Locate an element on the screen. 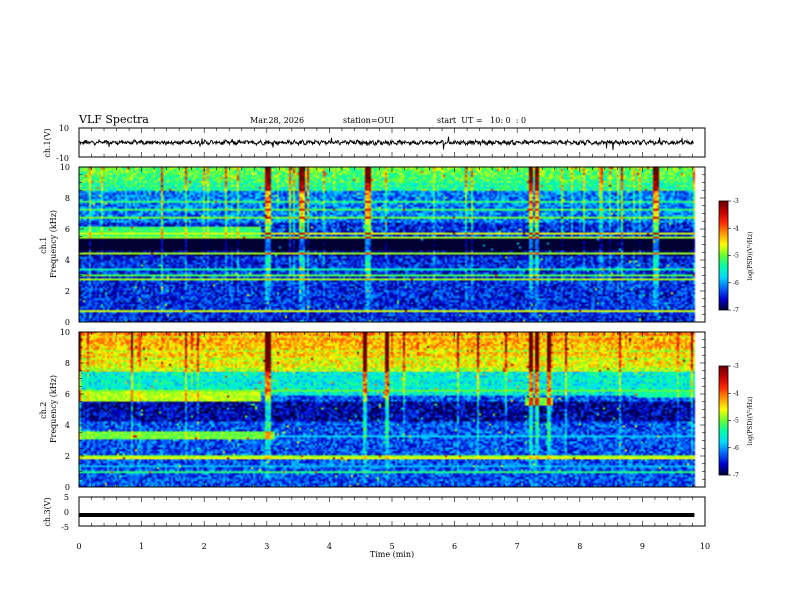 The height and width of the screenshot is (612, 792). ch1-spectrogram-ylabel: ch.1 Frequency (kHz) is located at coordinates (48, 244).